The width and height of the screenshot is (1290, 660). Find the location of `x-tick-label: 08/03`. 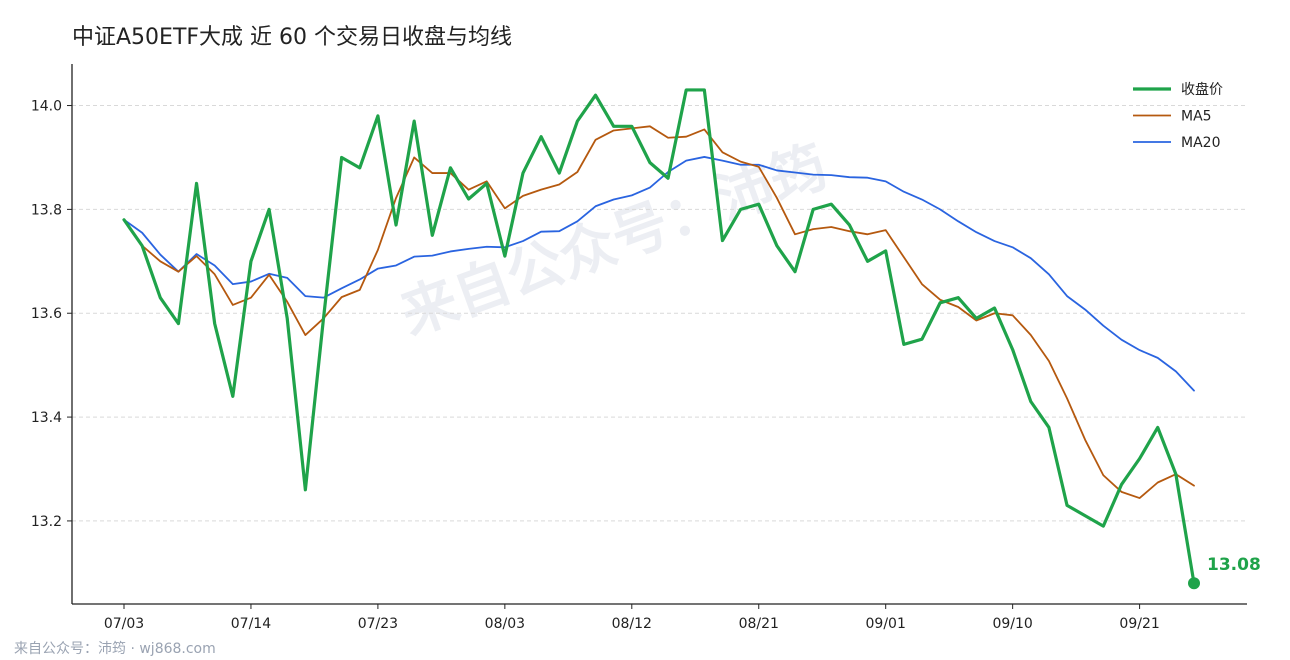

x-tick-label: 08/03 is located at coordinates (505, 624).